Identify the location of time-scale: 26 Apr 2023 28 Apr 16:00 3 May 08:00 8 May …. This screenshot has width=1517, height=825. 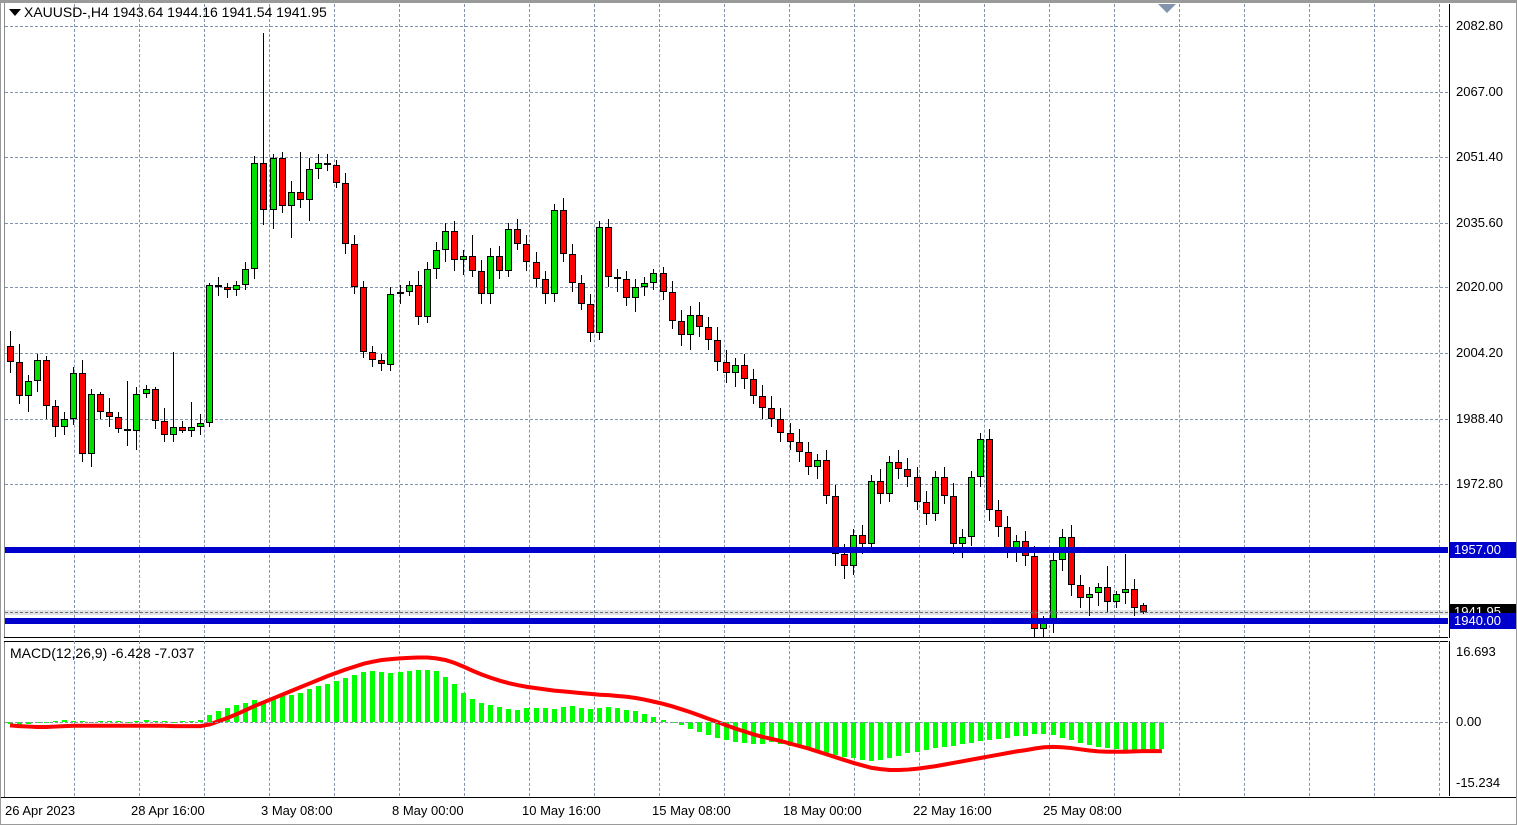
(758, 811).